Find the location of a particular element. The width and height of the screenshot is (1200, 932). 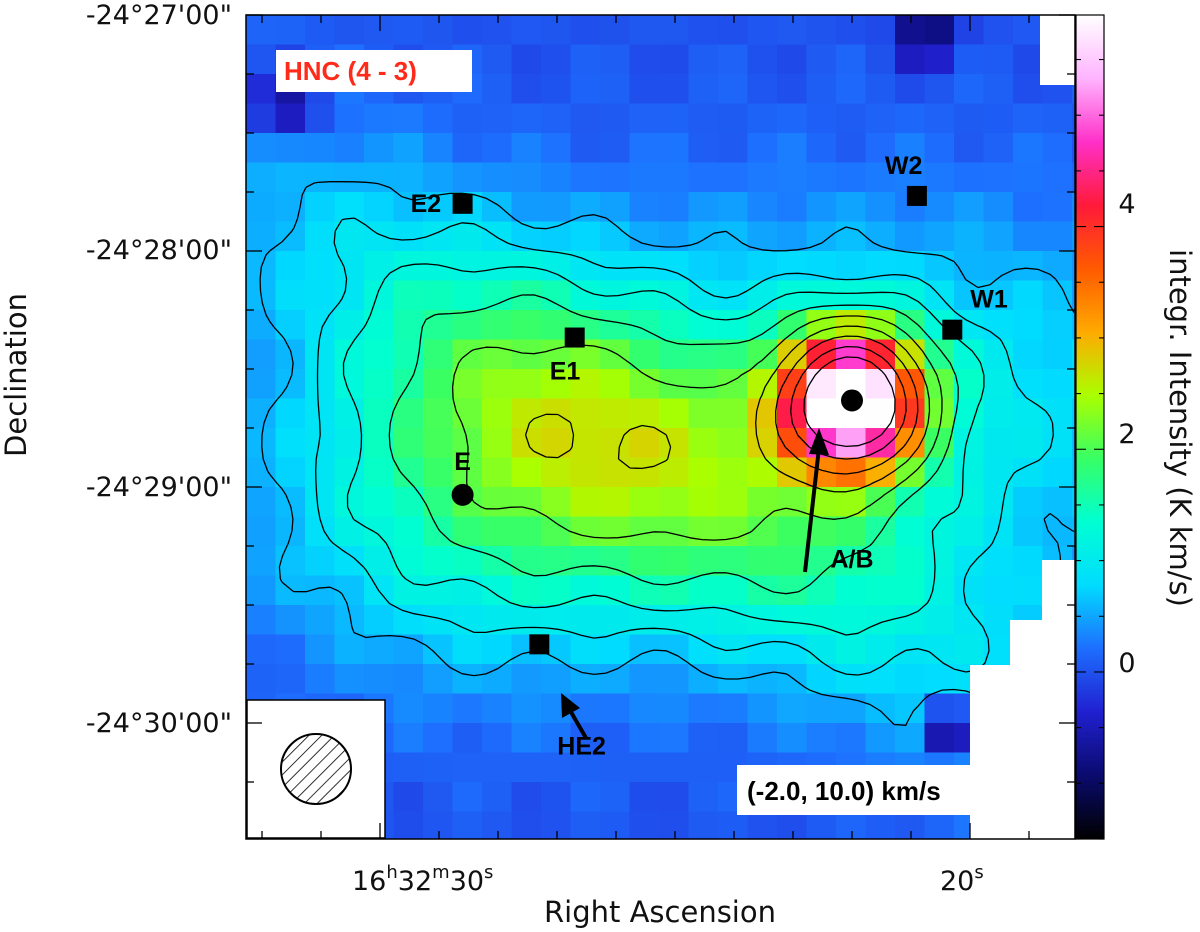

map-title: HNC (4 - 3) is located at coordinates (350, 71).